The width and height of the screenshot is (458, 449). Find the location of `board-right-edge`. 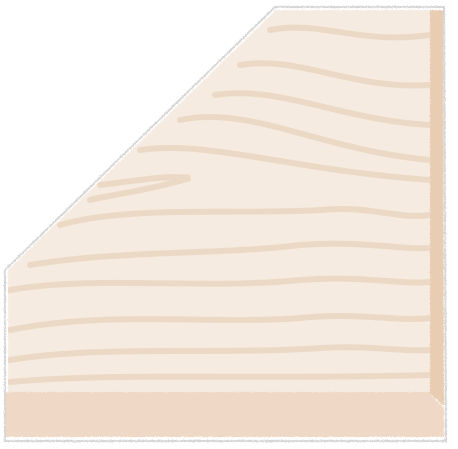

board-right-edge is located at coordinates (436, 208).